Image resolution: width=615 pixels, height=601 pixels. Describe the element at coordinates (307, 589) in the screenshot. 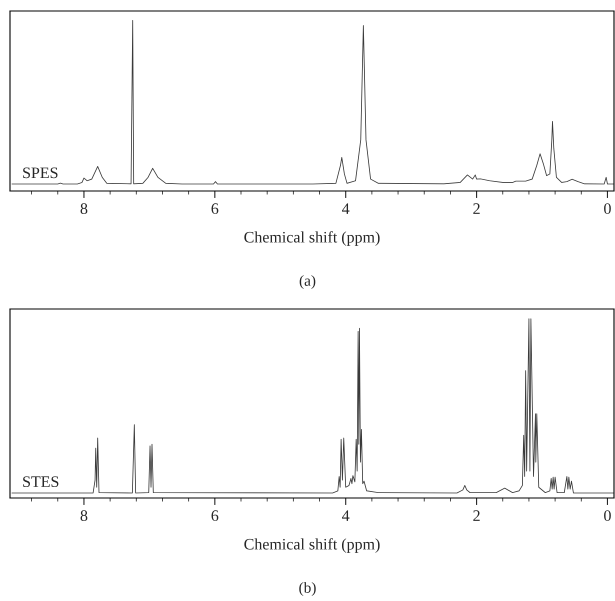

I see `text: (b)` at that location.